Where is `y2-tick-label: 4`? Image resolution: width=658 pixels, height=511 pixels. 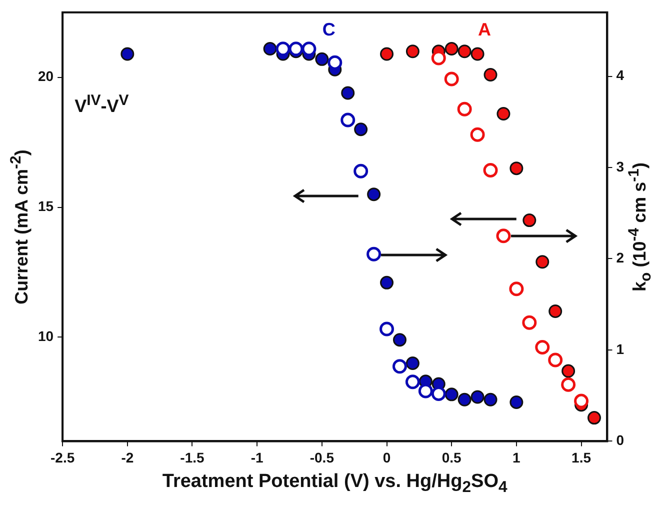 y2-tick-label: 4 is located at coordinates (620, 75).